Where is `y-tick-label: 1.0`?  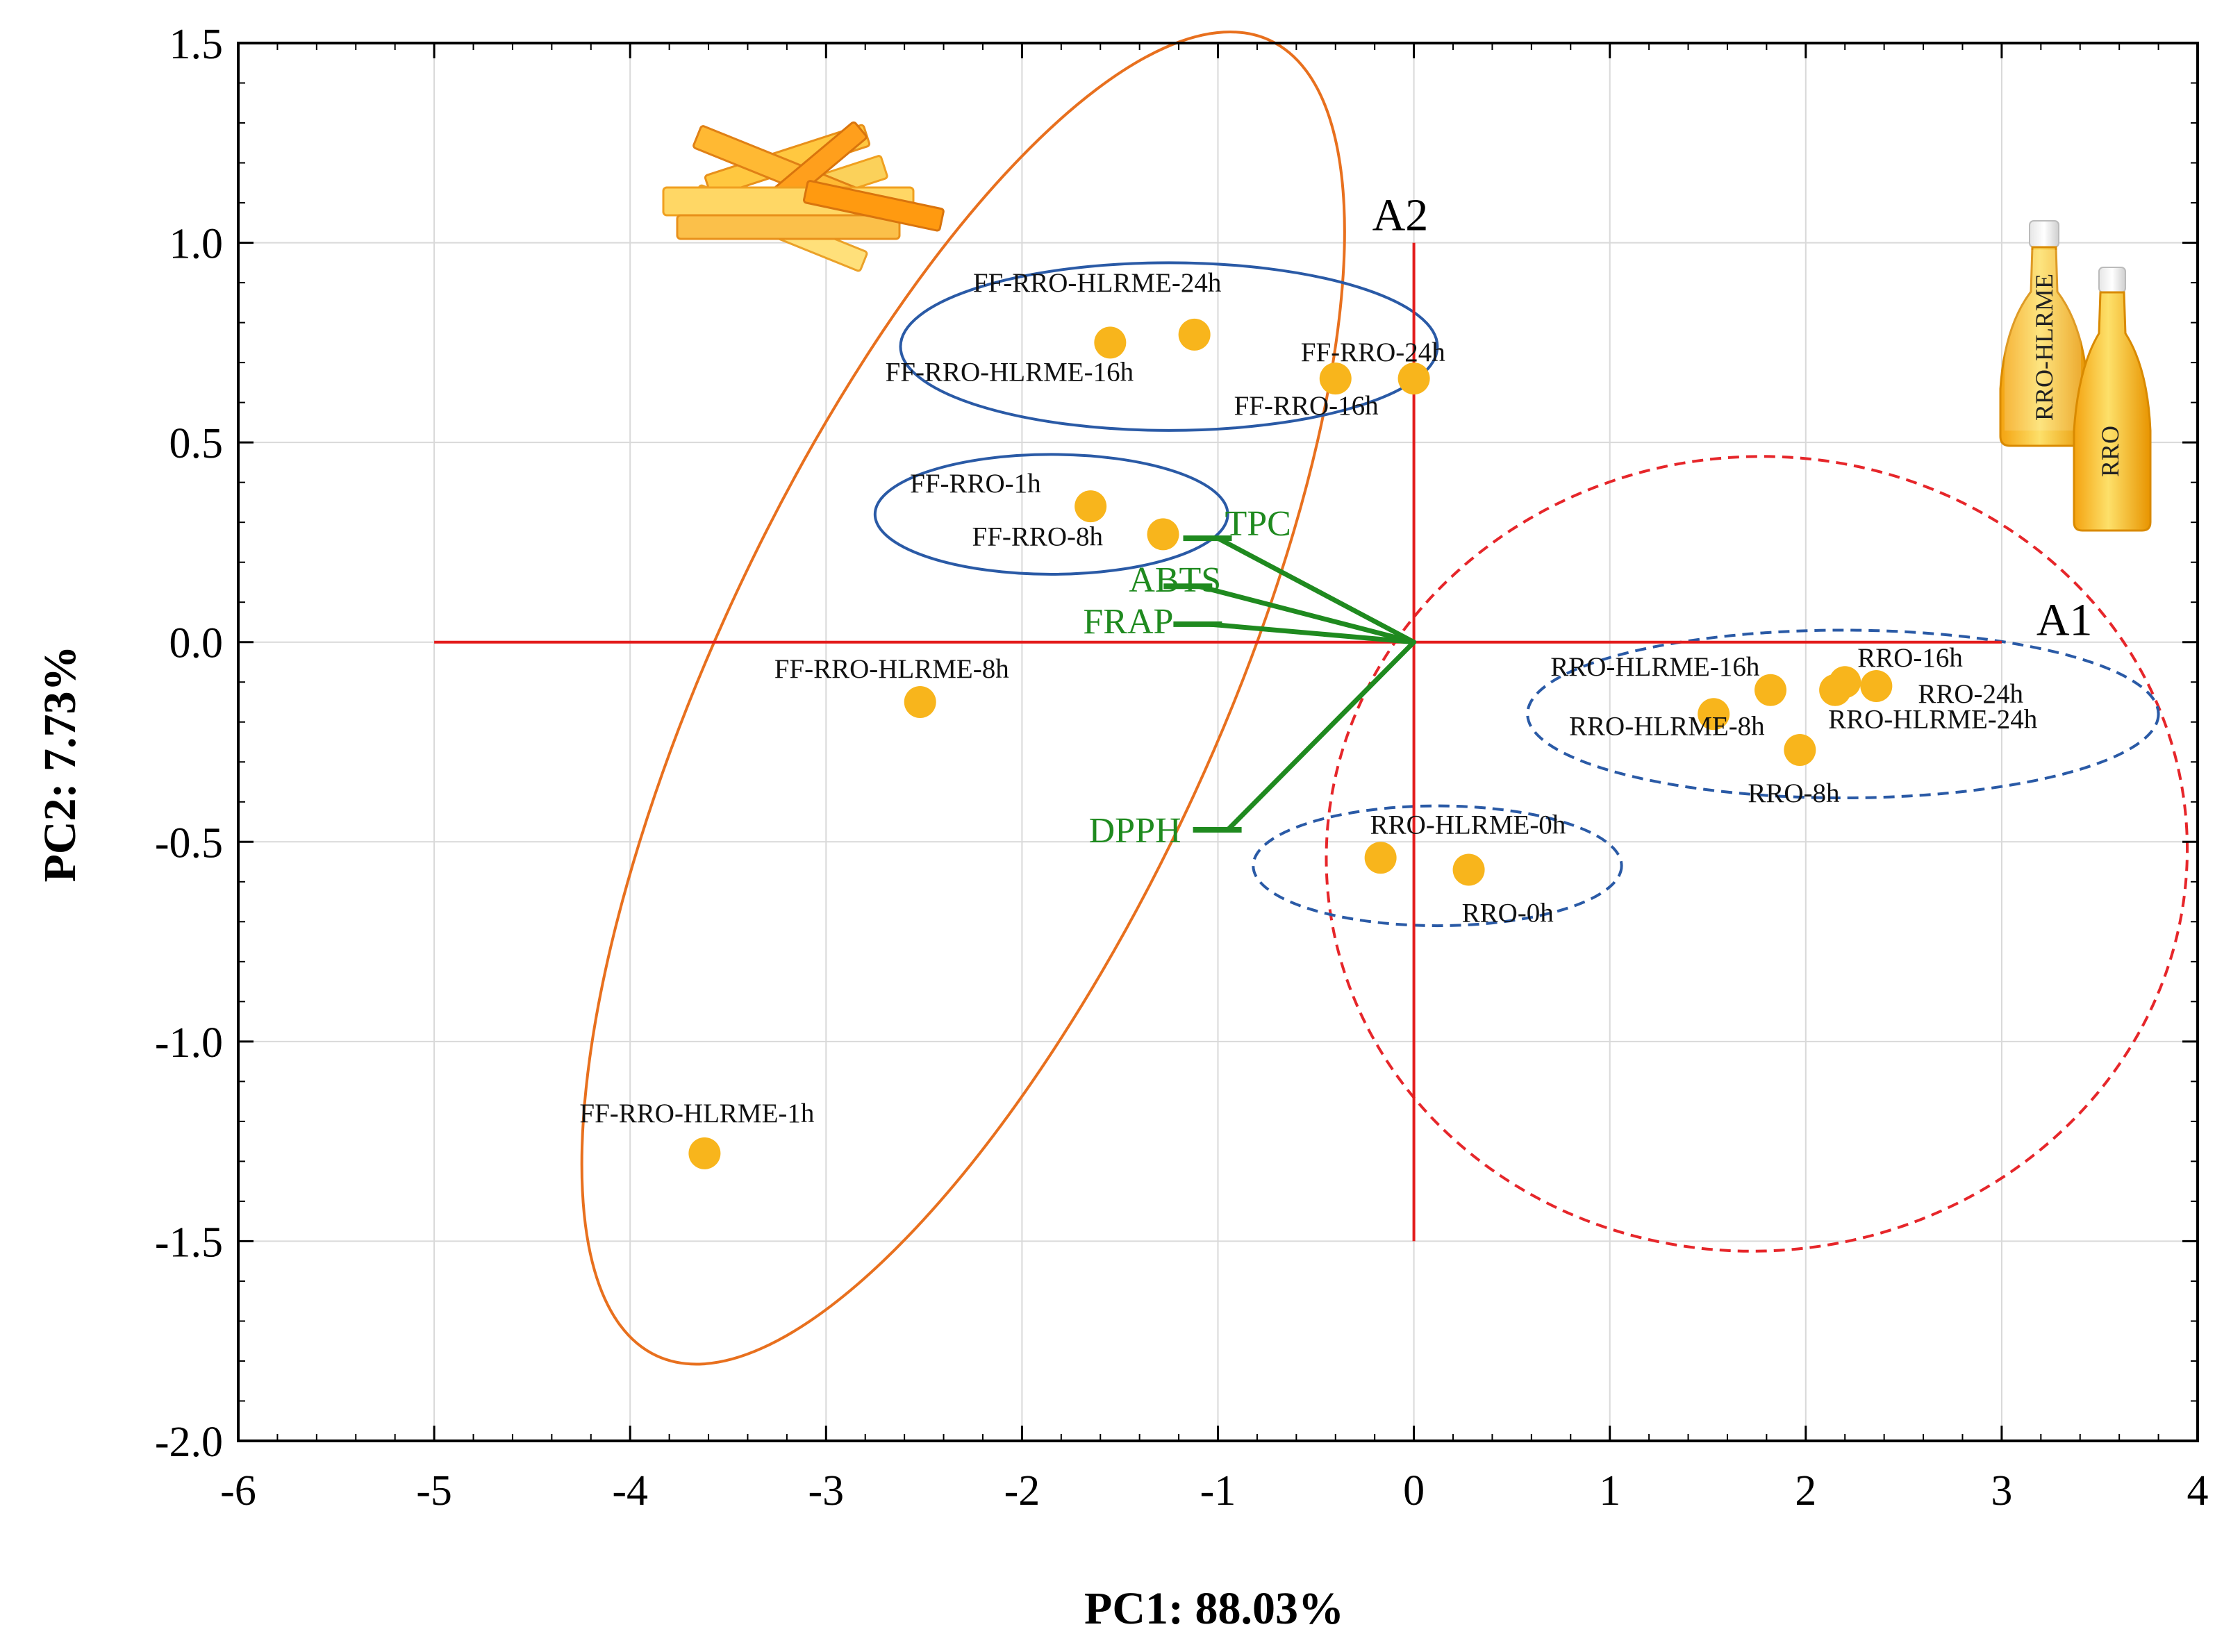 y-tick-label: 1.0 is located at coordinates (196, 245).